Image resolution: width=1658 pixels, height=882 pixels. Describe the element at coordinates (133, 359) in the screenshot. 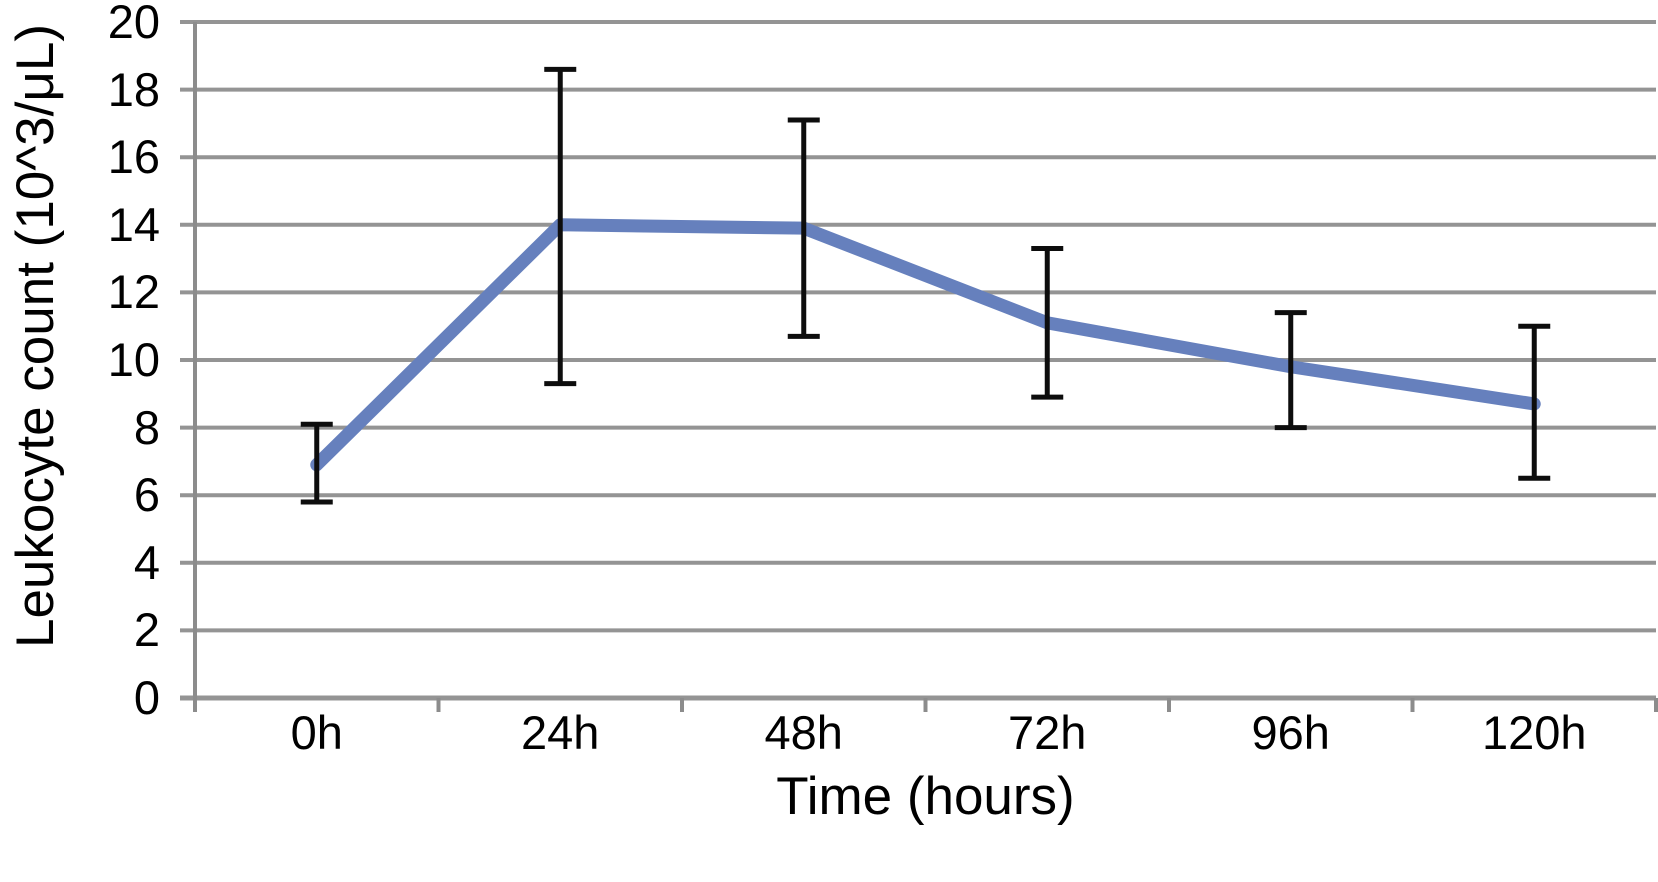

I see `y-tick-label: 10` at that location.